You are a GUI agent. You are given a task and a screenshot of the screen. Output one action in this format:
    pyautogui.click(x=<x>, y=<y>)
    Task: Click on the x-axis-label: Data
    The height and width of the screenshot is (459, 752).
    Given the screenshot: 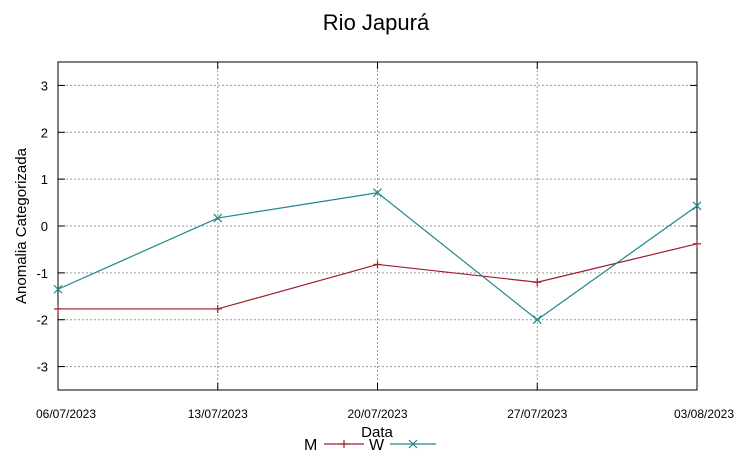 What is the action you would take?
    pyautogui.click(x=377, y=432)
    